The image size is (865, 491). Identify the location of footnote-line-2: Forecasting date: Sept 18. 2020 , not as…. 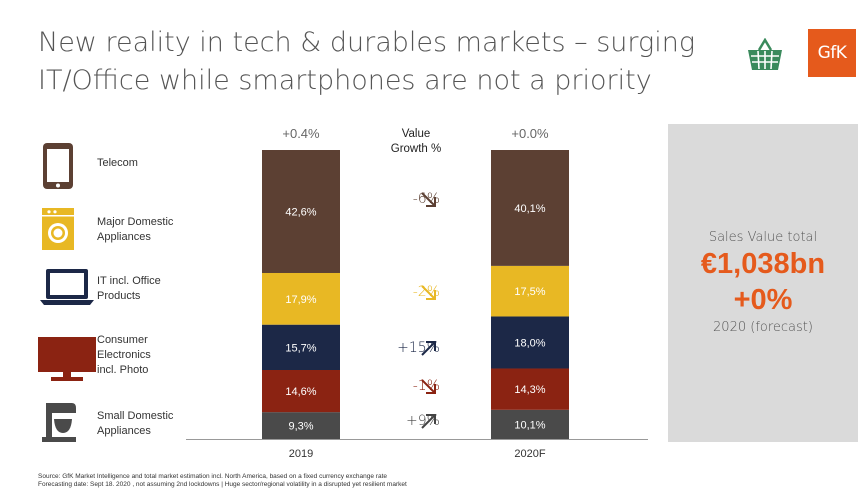
(222, 484).